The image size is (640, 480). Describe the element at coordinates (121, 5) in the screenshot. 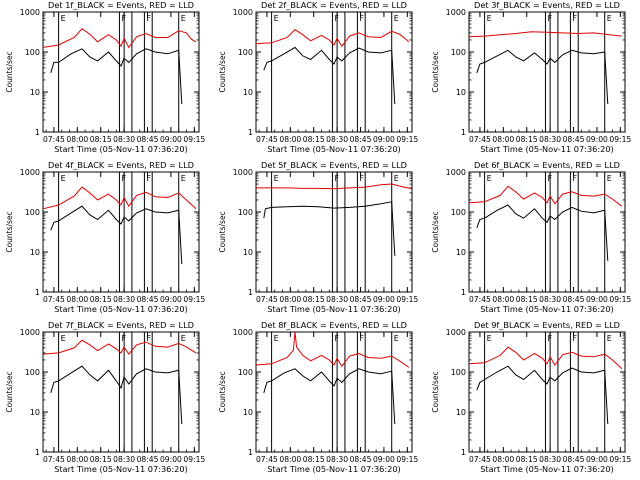

I see `panel-title: Det 1f_BLACK = Events, RED = LLD` at that location.